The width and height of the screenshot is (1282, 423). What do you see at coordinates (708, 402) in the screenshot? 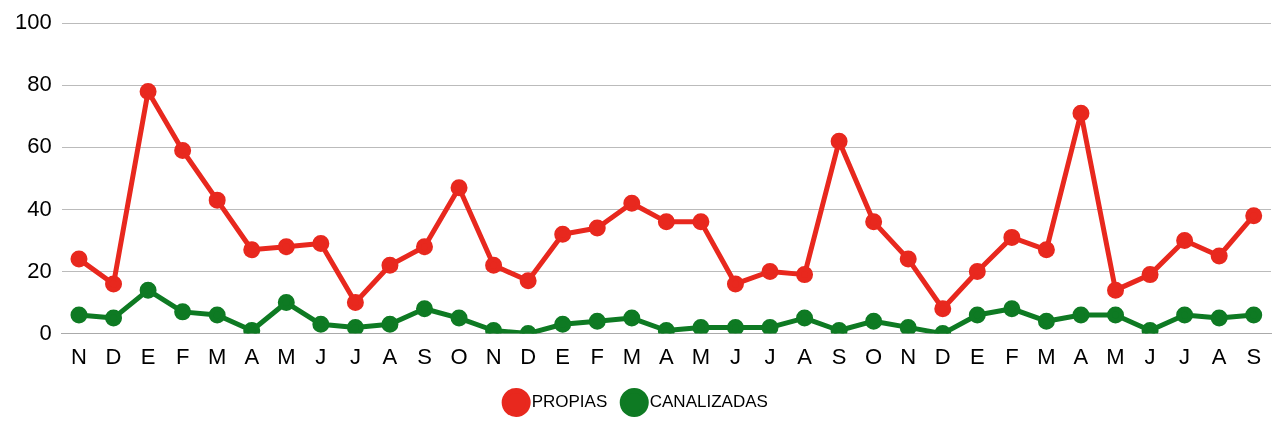
I see `legend-label: CANALIZADAS` at bounding box center [708, 402].